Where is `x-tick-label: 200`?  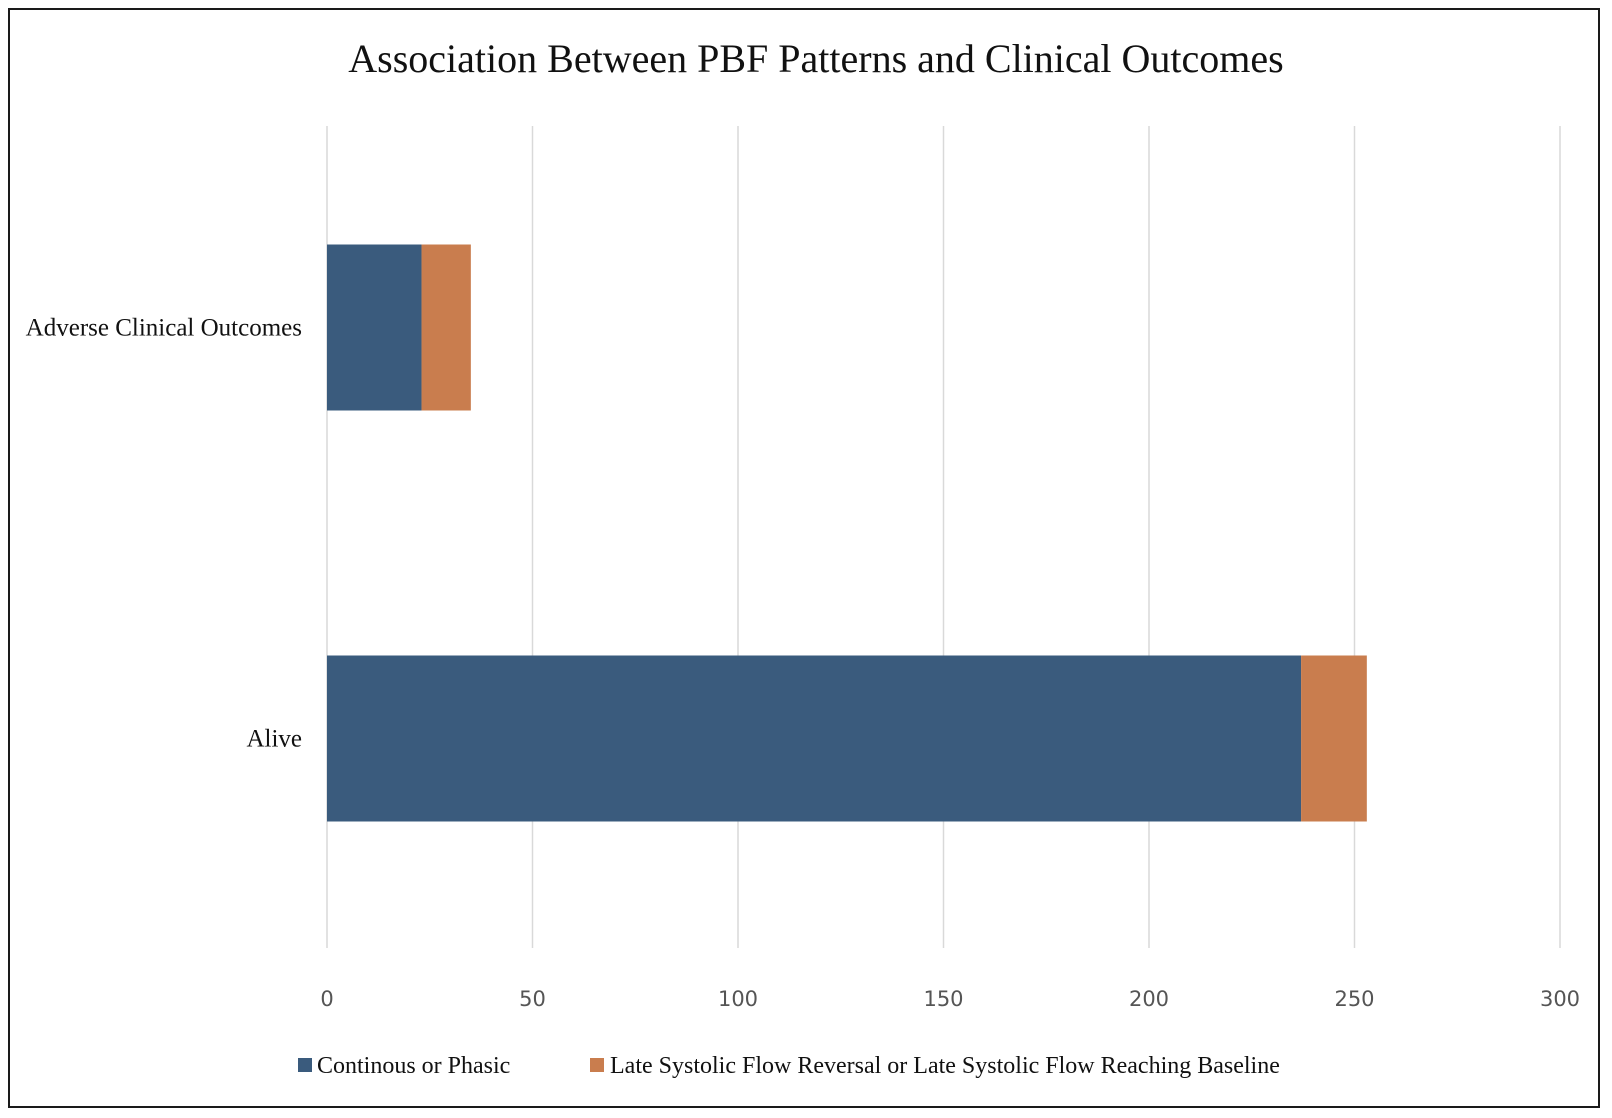
x-tick-label: 200 is located at coordinates (1149, 999).